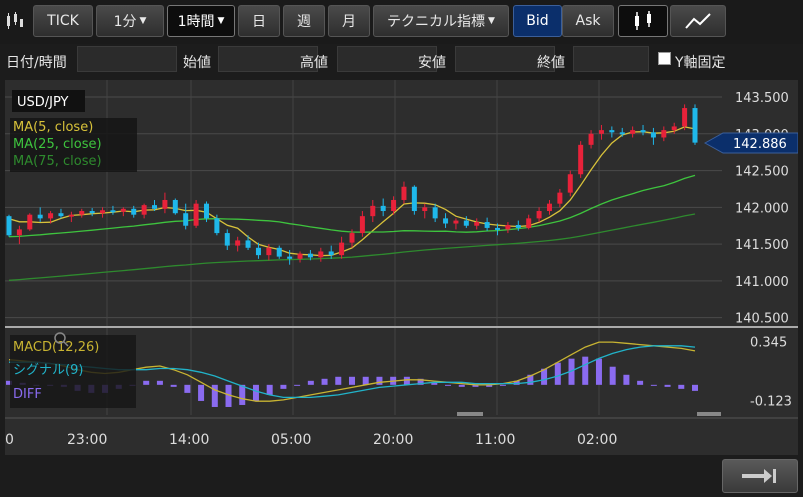 This screenshot has height=497, width=803. I want to click on day-button: 日, so click(259, 21).